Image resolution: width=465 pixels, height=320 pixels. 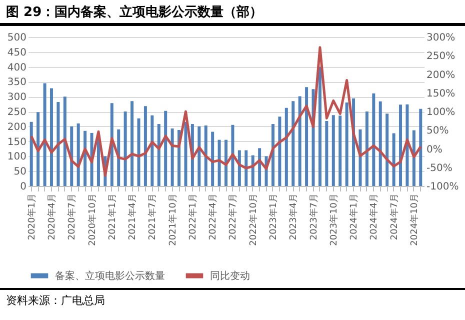 What do you see at coordinates (439, 168) in the screenshot?
I see `y2-tick-label: -50%` at bounding box center [439, 168].